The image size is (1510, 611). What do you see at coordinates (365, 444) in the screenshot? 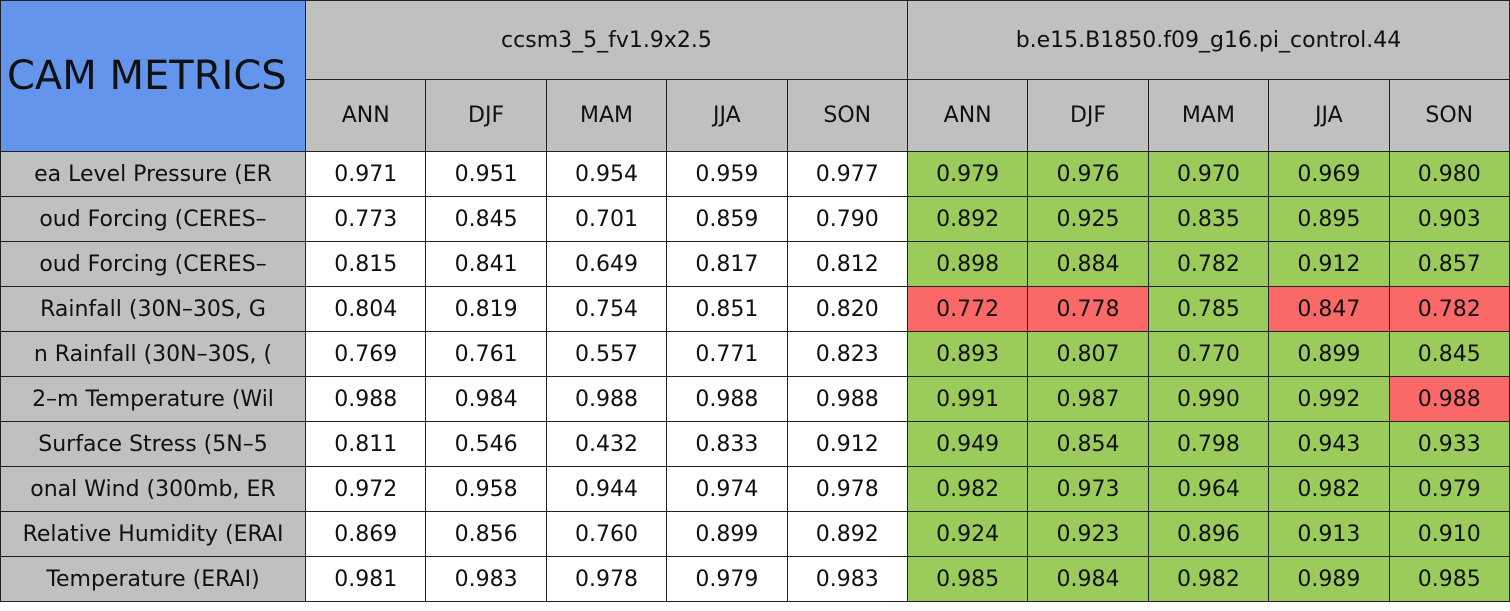
I see `metric-cell: 0.811` at bounding box center [365, 444].